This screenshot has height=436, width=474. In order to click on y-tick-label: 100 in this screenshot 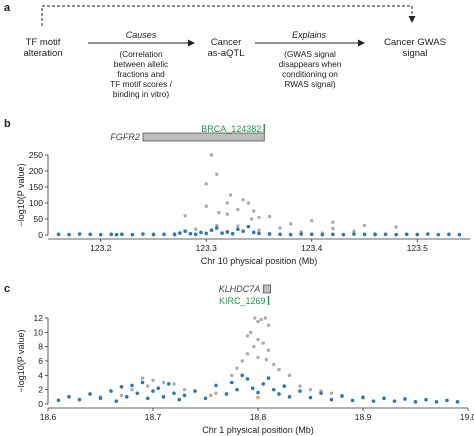, I will do `click(36, 203)`.